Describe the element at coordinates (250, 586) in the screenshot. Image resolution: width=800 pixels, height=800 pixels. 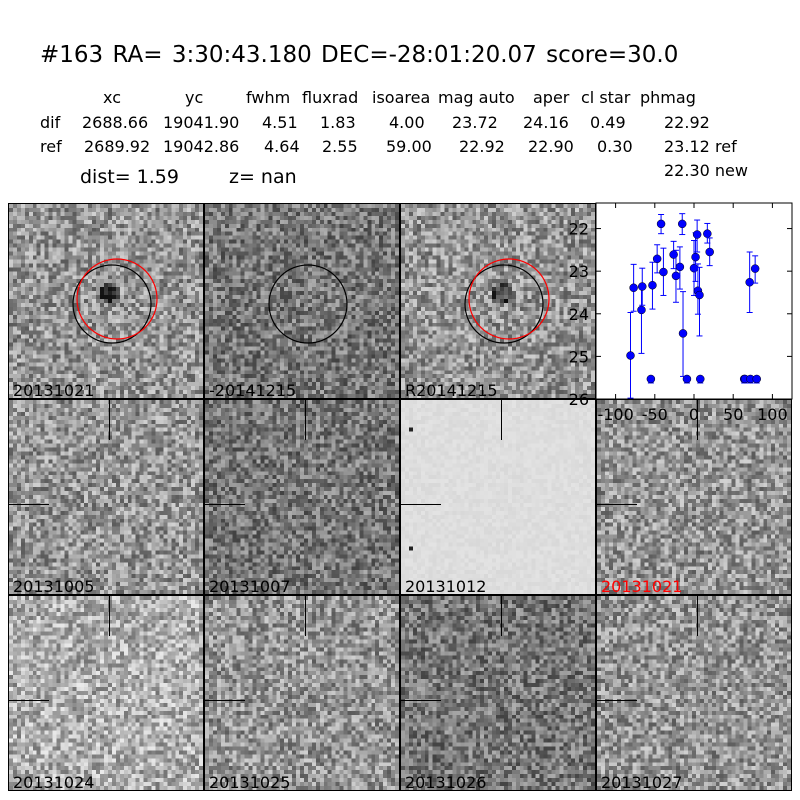
I see `stamp-date-label: 20131007` at that location.